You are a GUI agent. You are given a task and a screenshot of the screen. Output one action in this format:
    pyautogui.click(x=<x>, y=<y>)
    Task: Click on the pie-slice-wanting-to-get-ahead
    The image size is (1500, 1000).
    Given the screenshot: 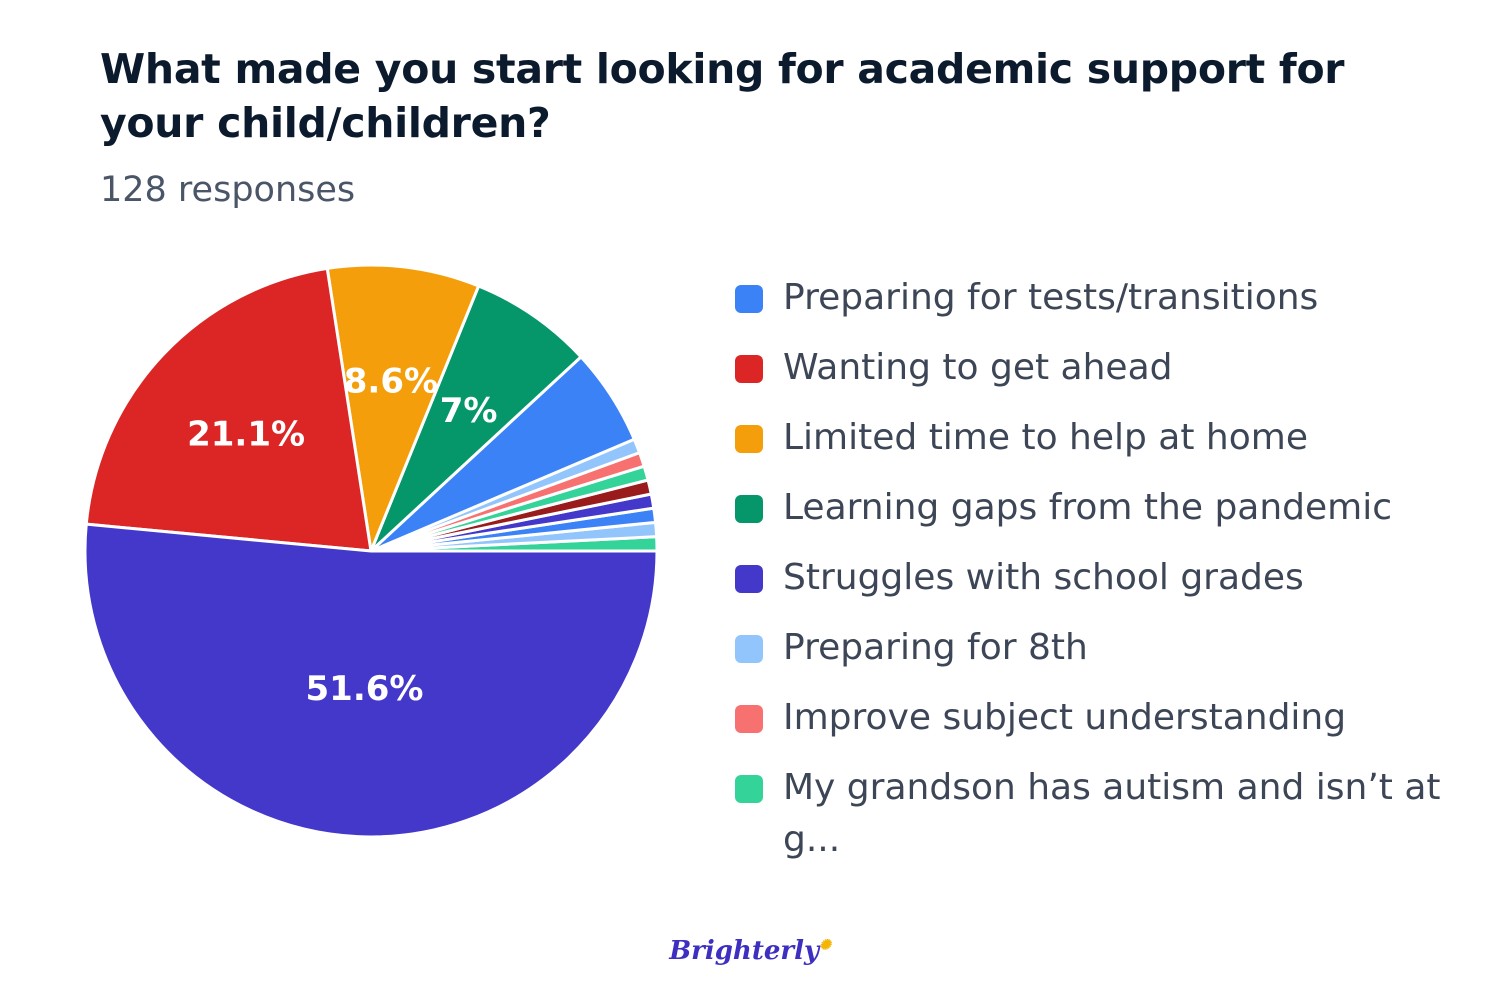 What is the action you would take?
    pyautogui.click(x=228, y=409)
    